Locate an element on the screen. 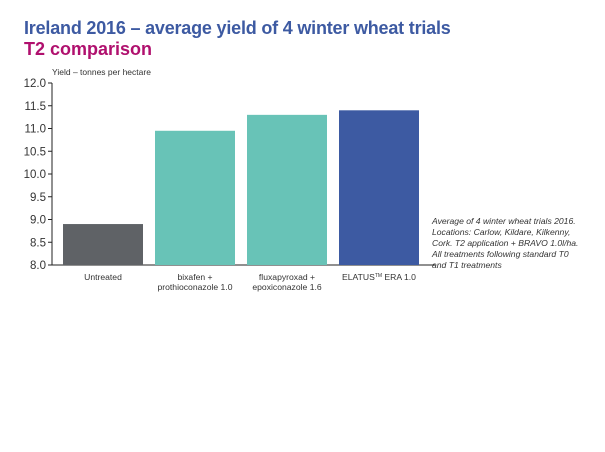 The image size is (605, 452). y-tick-label: 11.5 is located at coordinates (35, 107).